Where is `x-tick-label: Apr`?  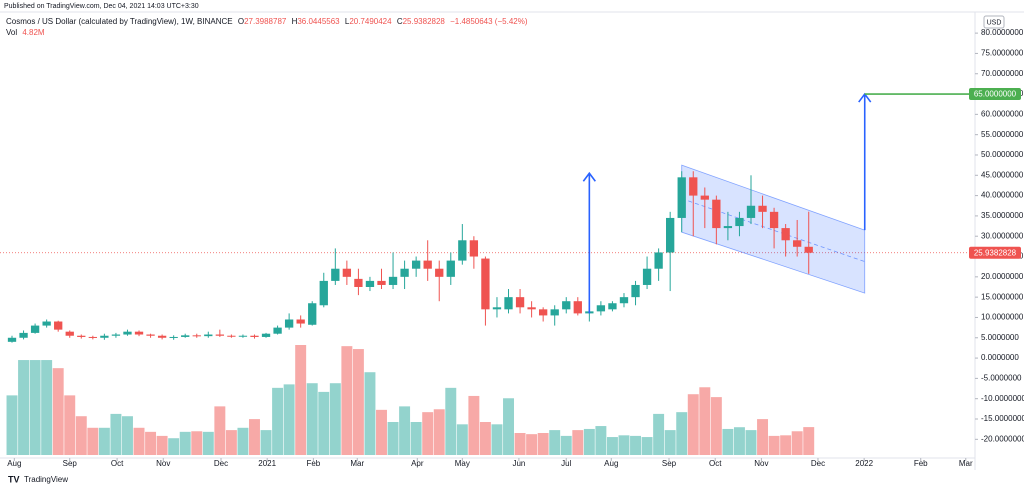 x-tick-label: Apr is located at coordinates (417, 463).